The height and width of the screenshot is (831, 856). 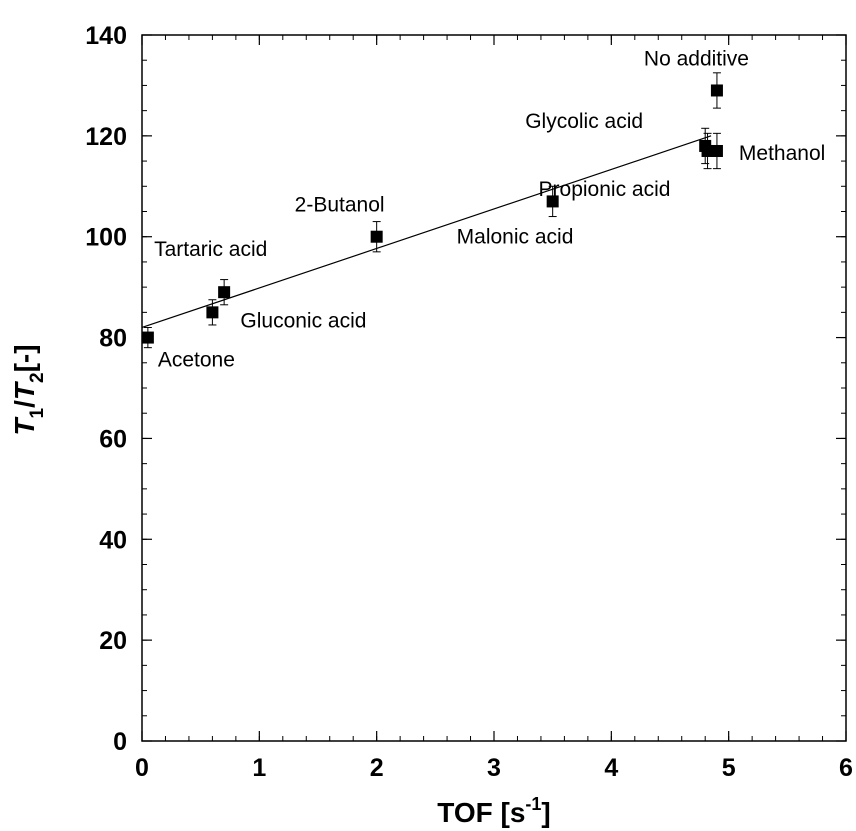 I want to click on point-label: Malonic acid, so click(x=515, y=236).